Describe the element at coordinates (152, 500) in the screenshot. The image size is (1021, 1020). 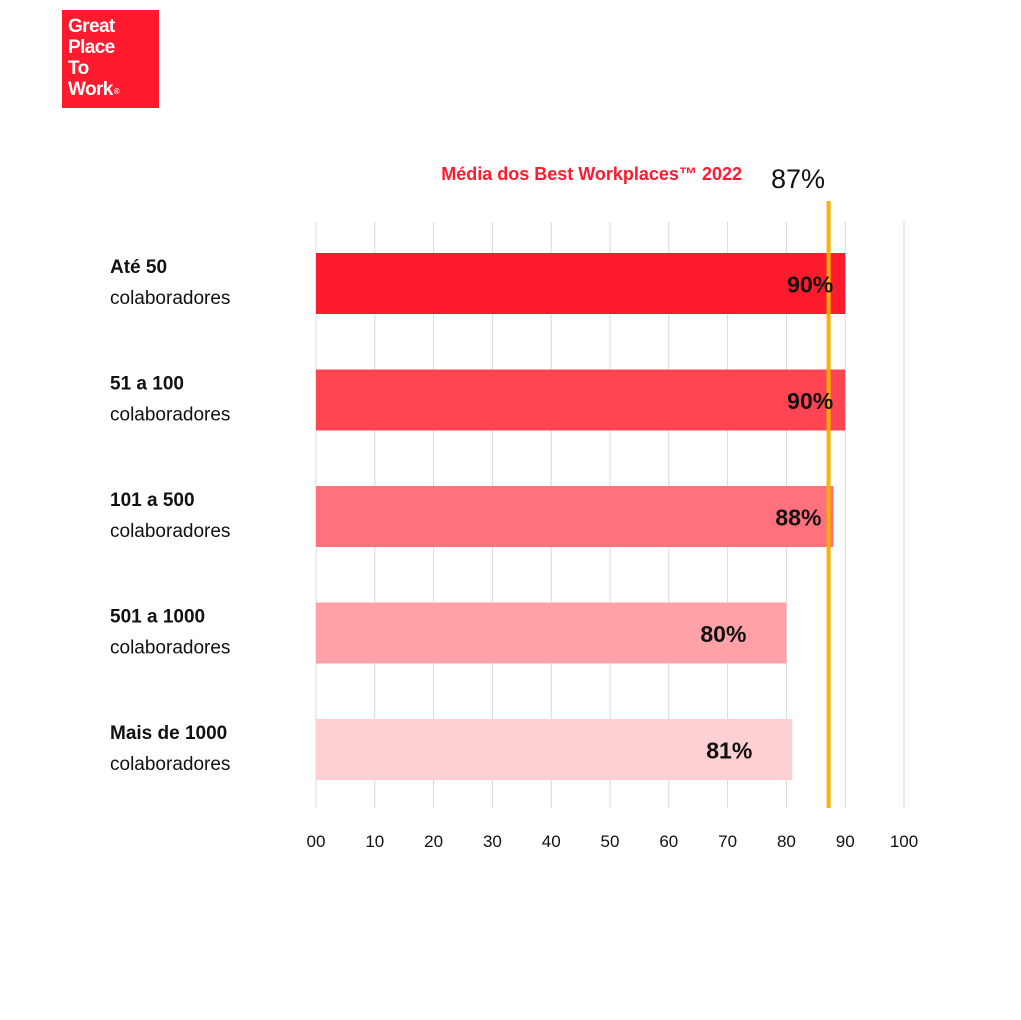
I see `category-label-title: 101 a 500` at that location.